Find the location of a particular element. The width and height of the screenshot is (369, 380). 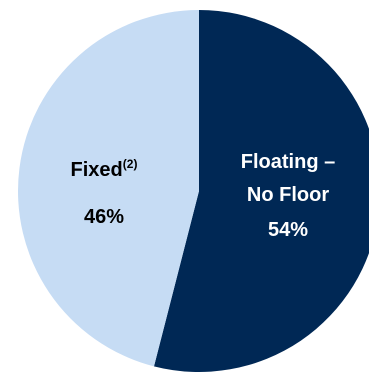

fixed-label-group: Fixed(2) 46% is located at coordinates (104, 192).